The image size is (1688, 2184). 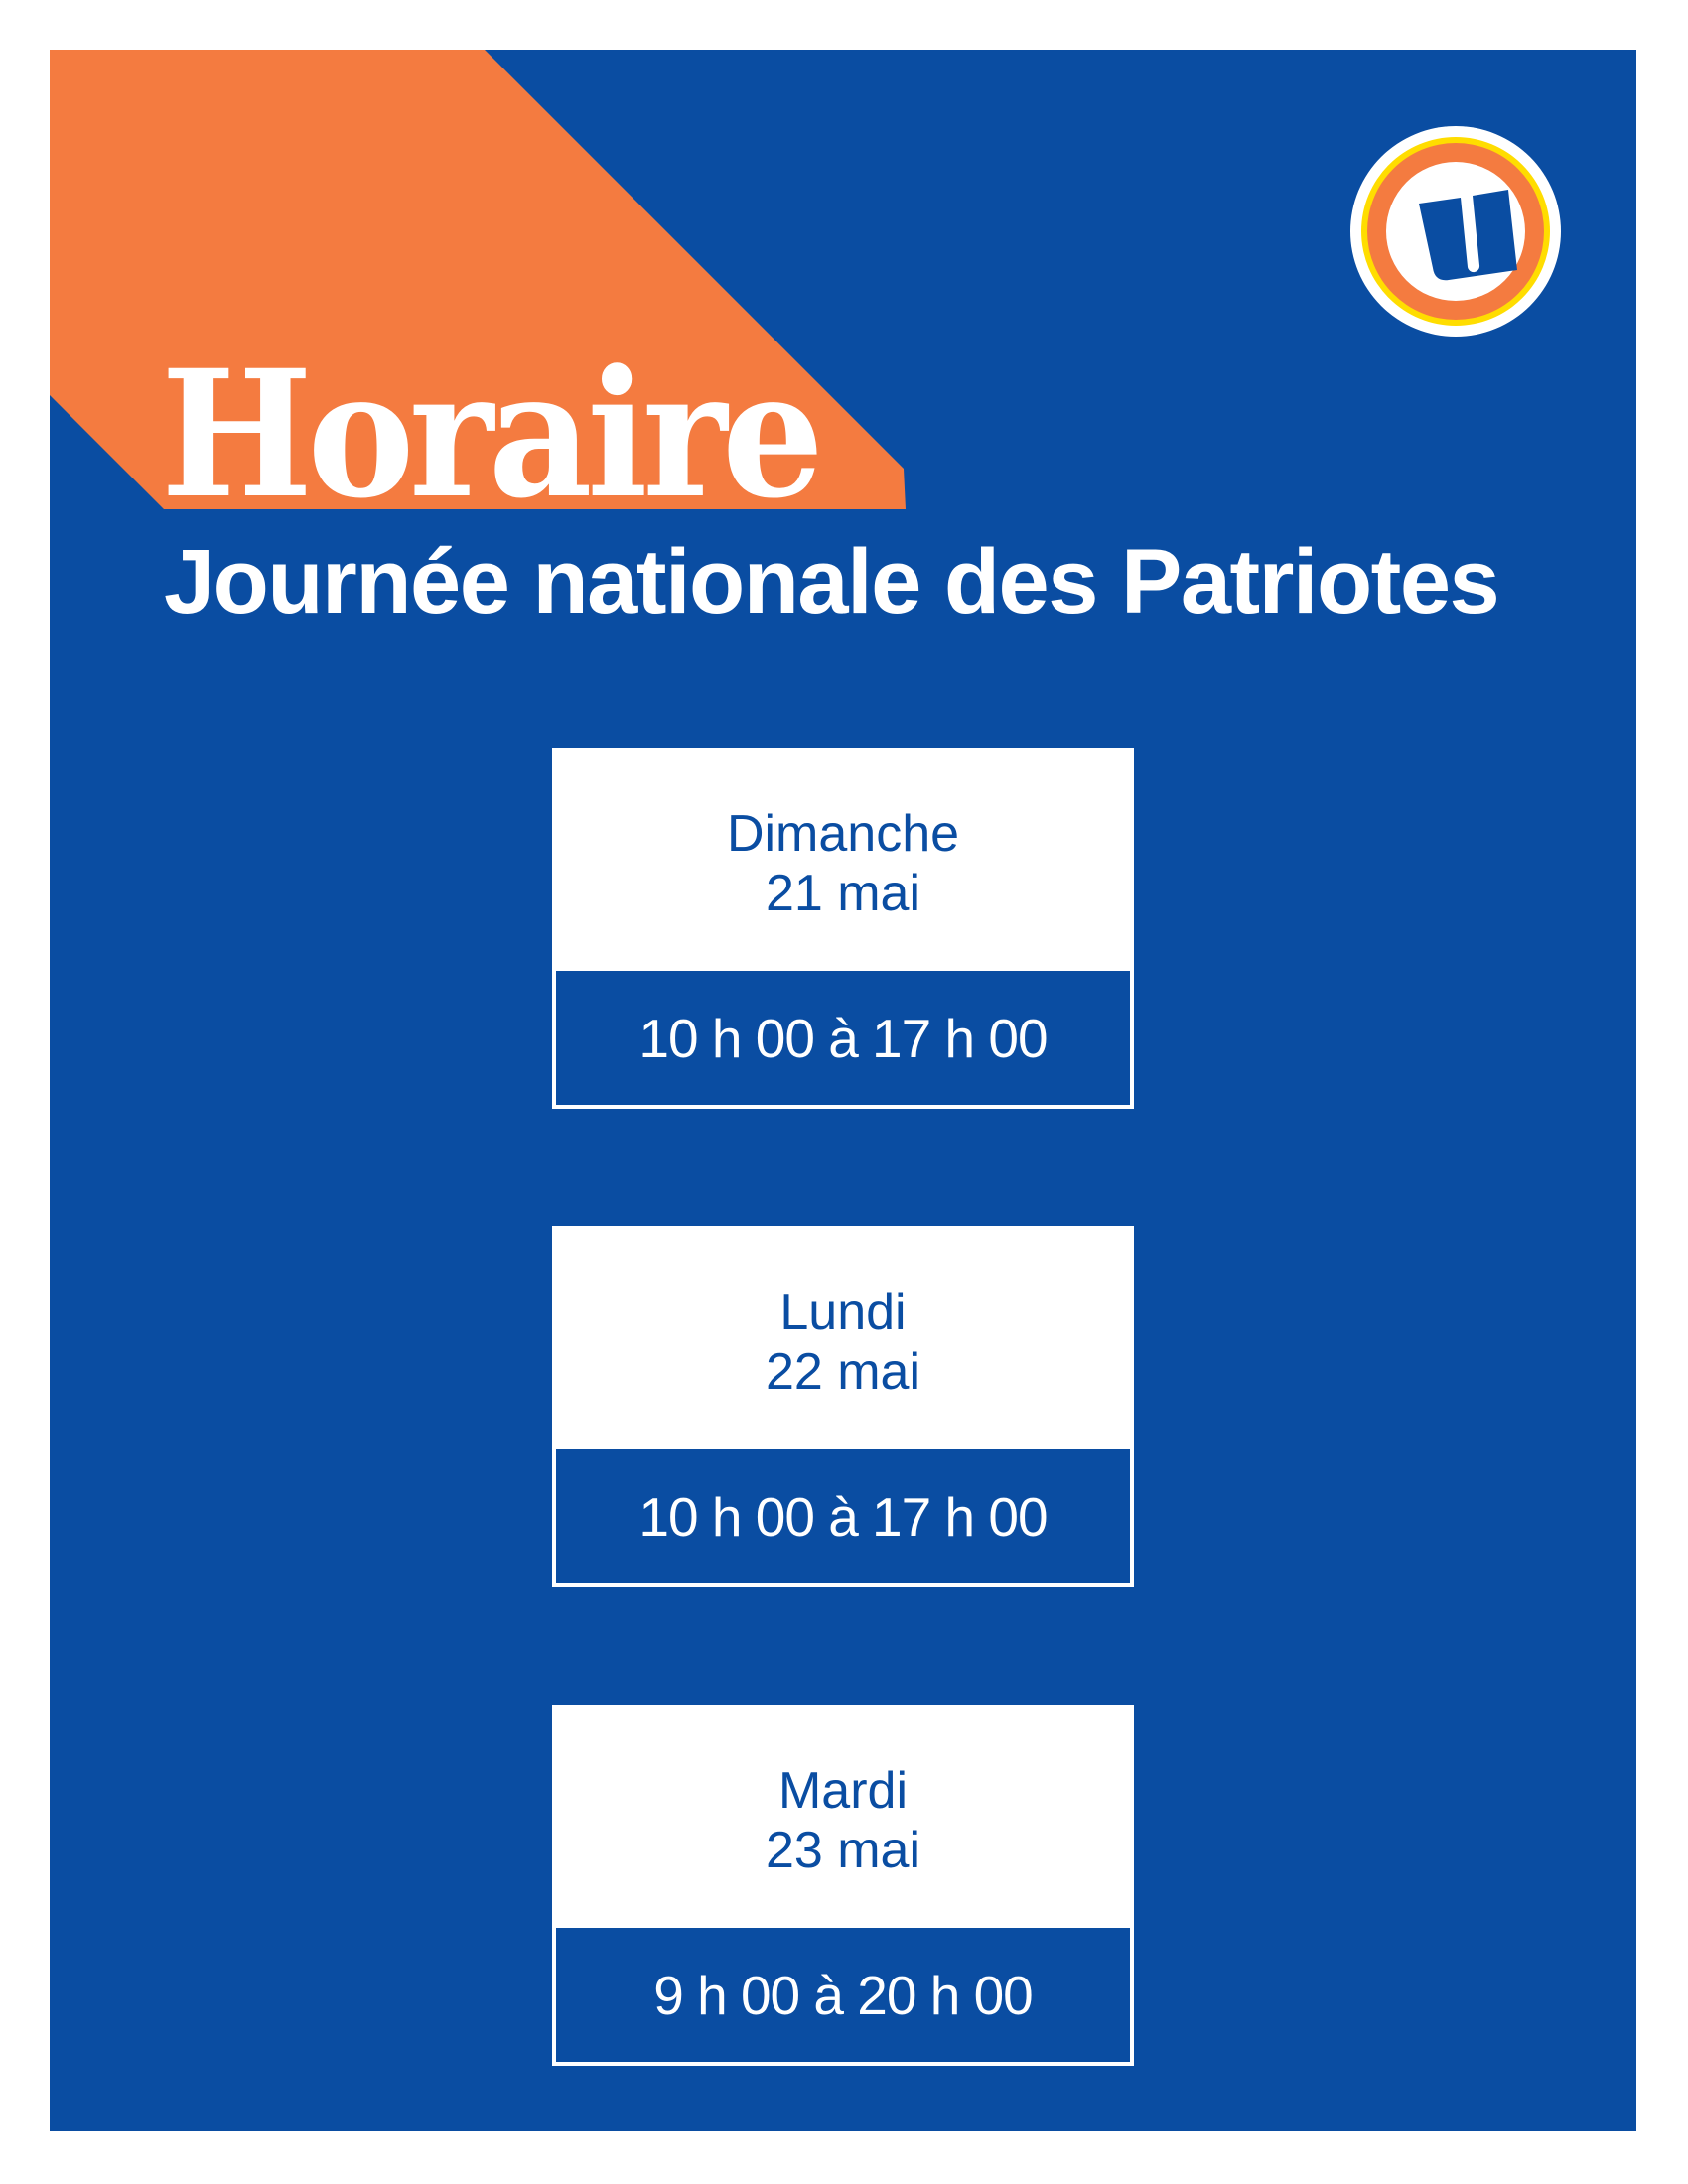 What do you see at coordinates (1455, 231) in the screenshot?
I see `u-logo-icon` at bounding box center [1455, 231].